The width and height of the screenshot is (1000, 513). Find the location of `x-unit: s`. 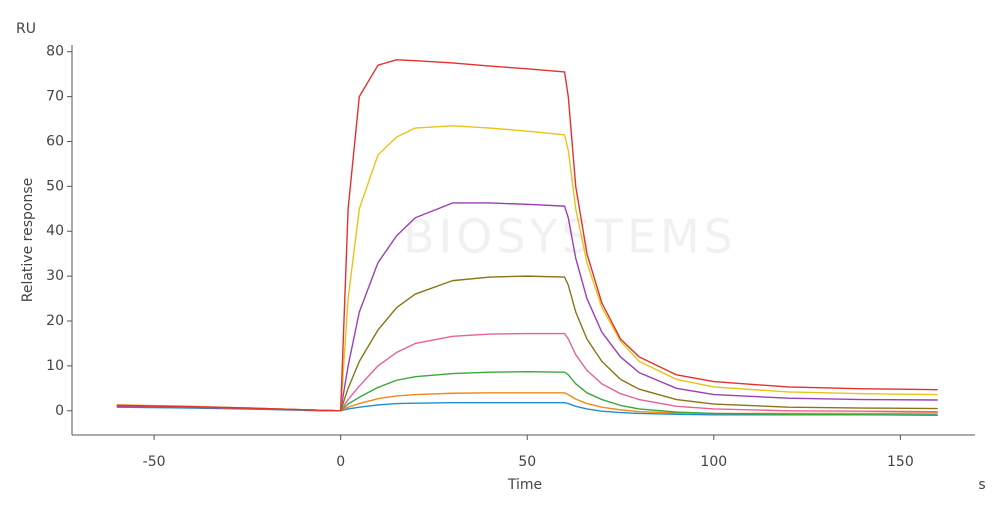

x-unit: s is located at coordinates (981, 485).